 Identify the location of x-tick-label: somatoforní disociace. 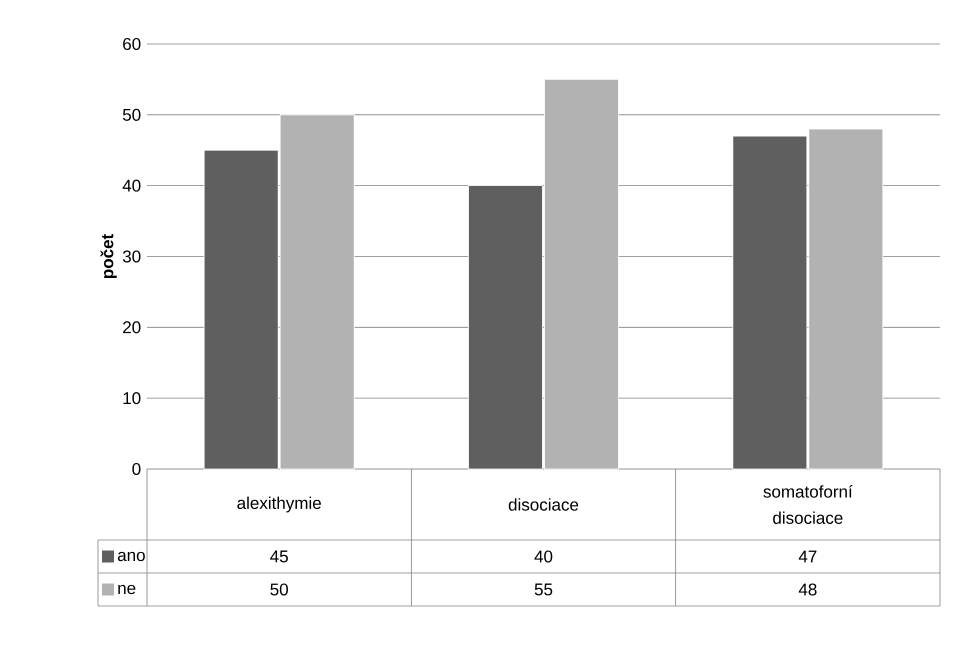
(808, 504).